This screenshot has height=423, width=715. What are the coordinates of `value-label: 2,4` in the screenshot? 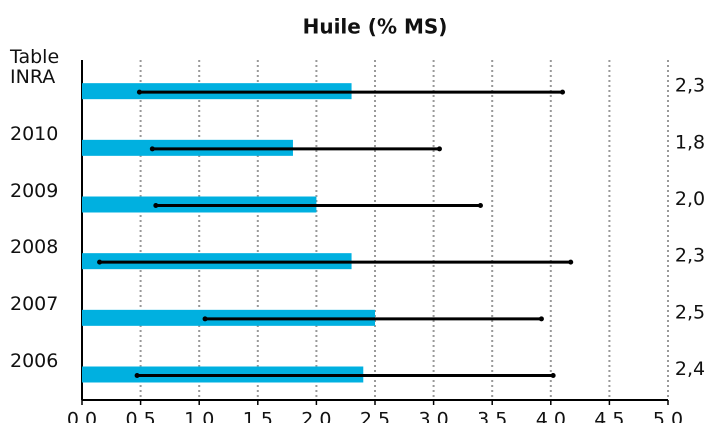 It's located at (690, 369).